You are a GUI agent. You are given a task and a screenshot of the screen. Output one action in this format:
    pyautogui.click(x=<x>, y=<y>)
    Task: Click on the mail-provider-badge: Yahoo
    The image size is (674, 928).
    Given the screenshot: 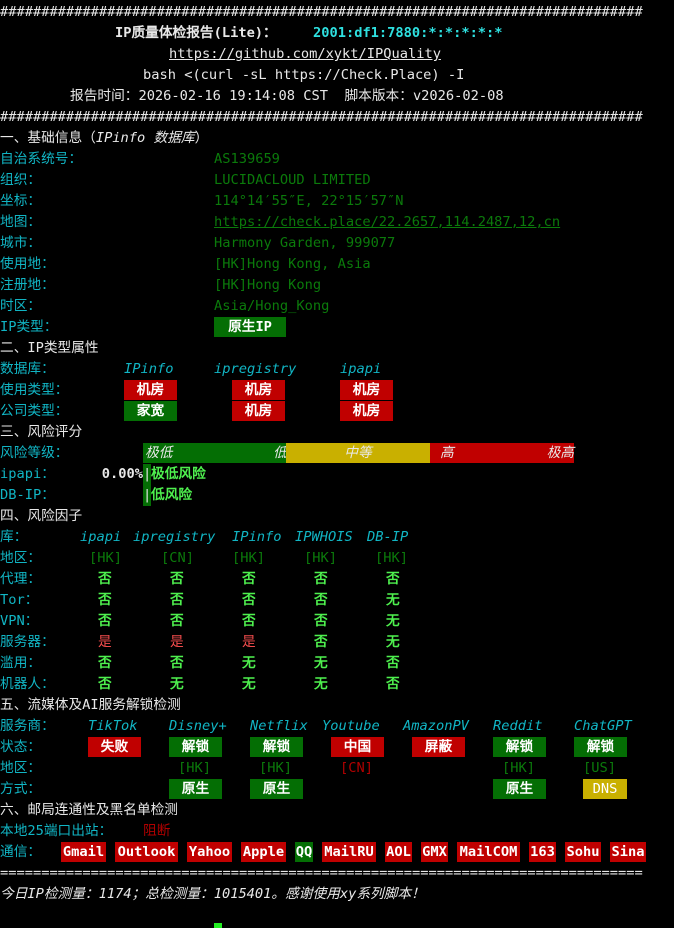 What is the action you would take?
    pyautogui.click(x=209, y=852)
    